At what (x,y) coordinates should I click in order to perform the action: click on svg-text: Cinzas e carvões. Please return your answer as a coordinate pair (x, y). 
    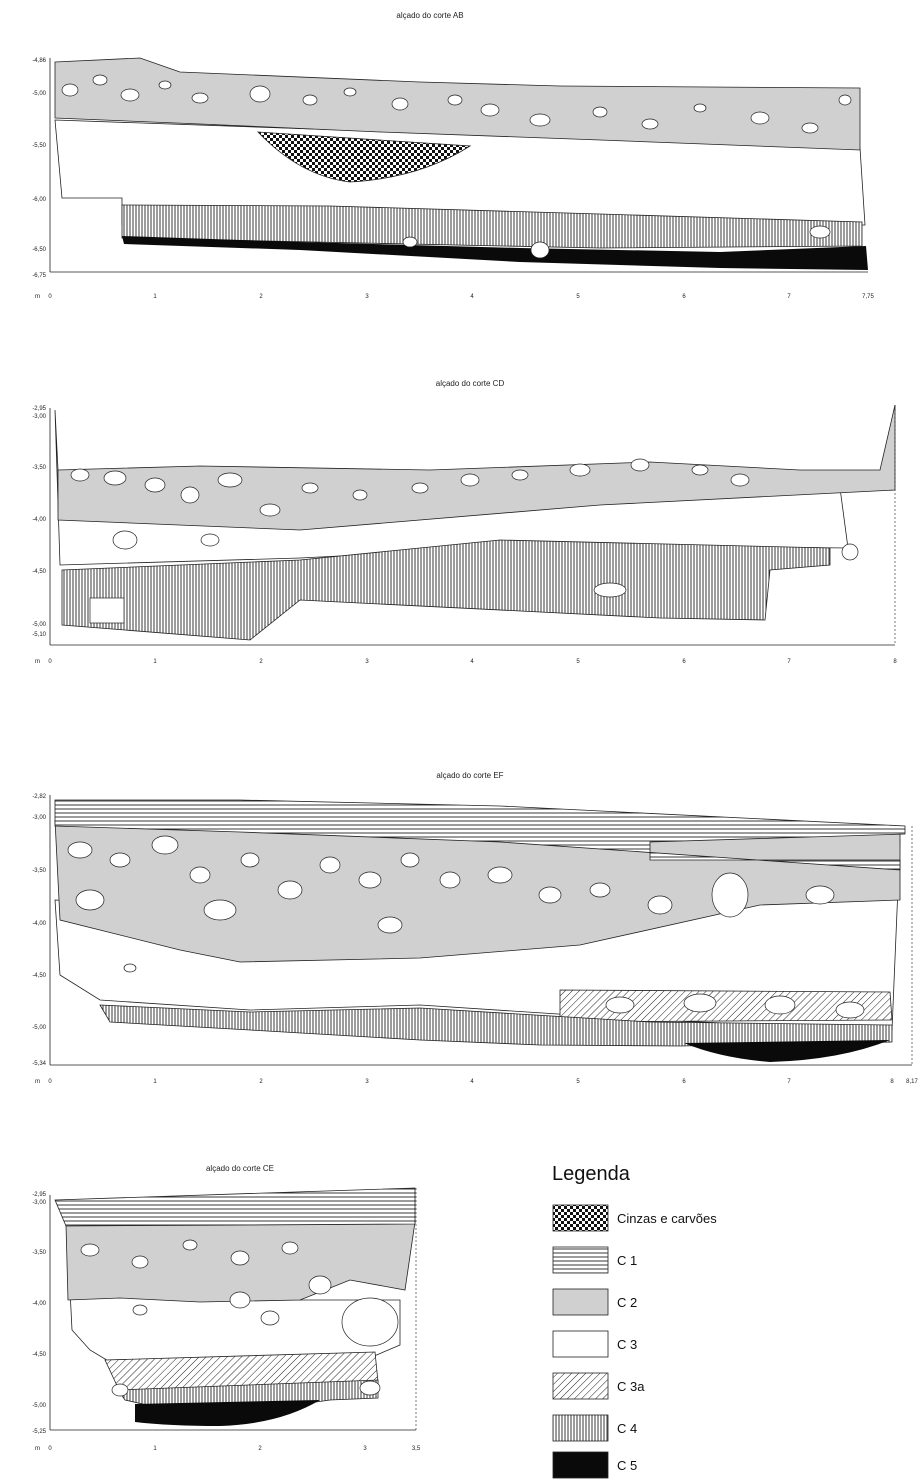
    Looking at the image, I should click on (667, 1218).